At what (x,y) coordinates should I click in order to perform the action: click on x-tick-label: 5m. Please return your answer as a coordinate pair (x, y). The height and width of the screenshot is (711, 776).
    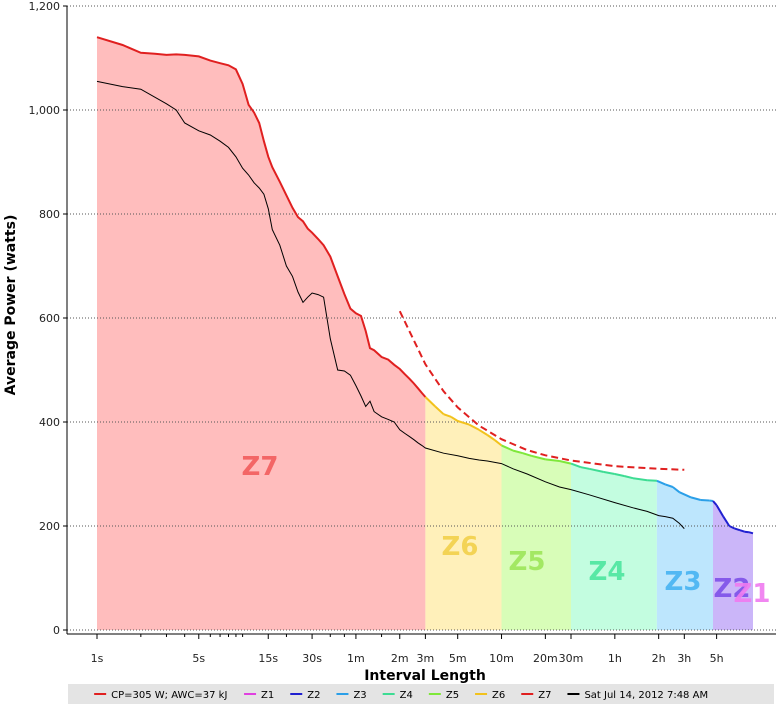
    Looking at the image, I should click on (458, 658).